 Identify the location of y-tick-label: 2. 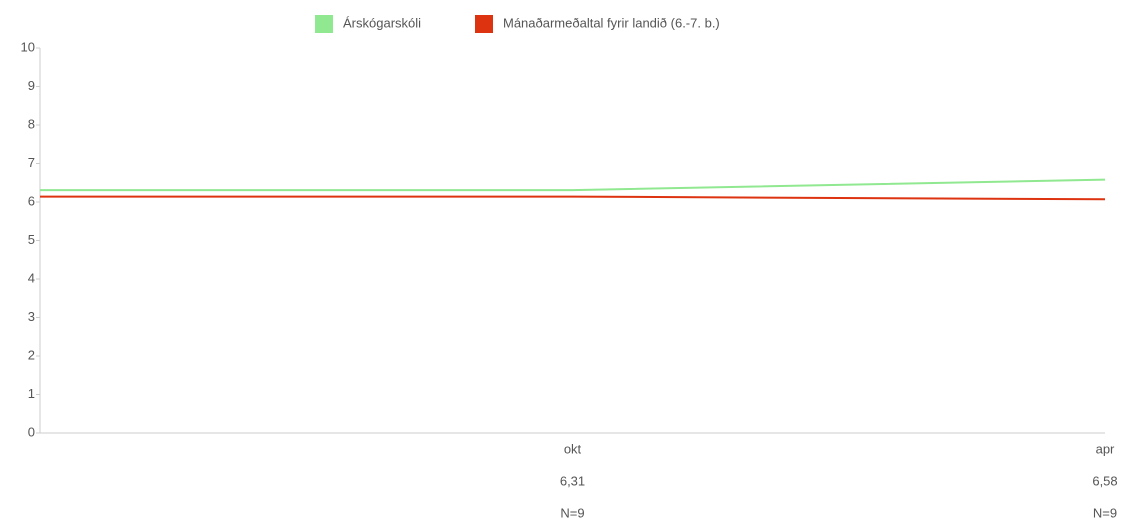
(31, 354).